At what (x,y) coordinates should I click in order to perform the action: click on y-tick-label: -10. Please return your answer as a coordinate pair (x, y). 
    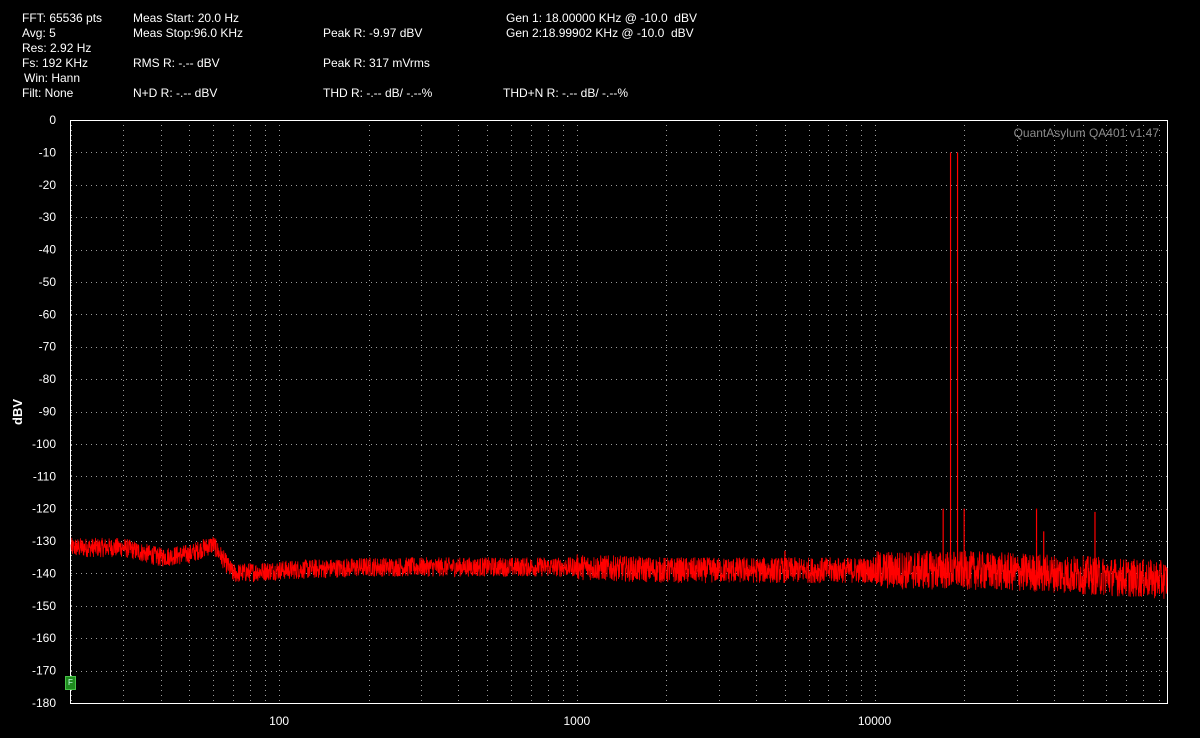
    Looking at the image, I should click on (48, 152).